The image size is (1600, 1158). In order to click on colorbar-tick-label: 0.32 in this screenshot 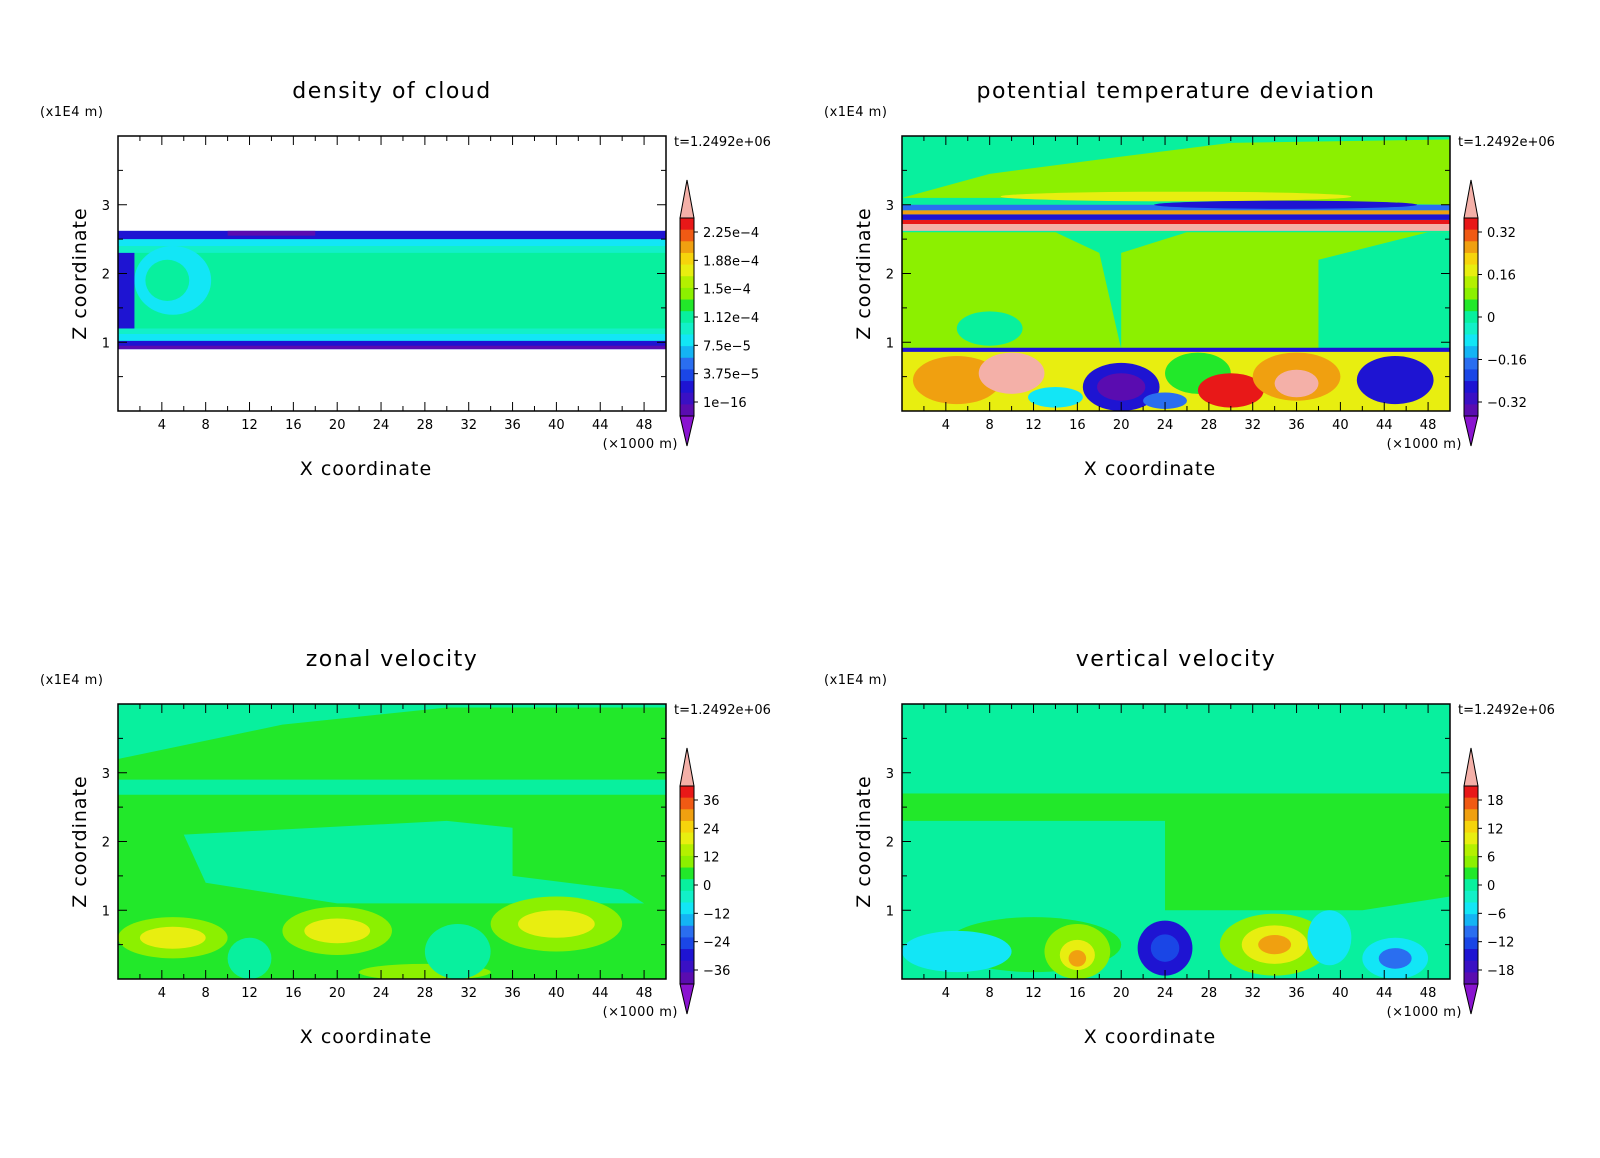, I will do `click(1501, 233)`.